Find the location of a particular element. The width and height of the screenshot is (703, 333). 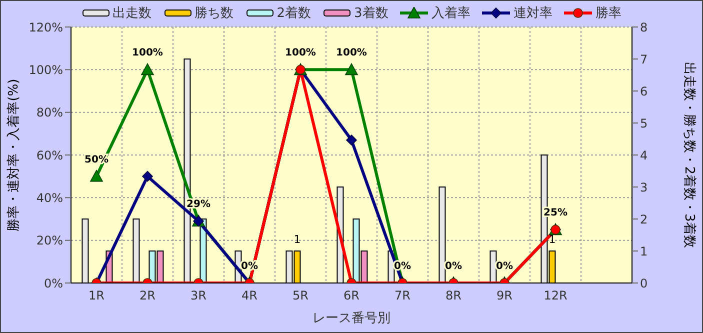

x-tick-label: 6R is located at coordinates (352, 295).